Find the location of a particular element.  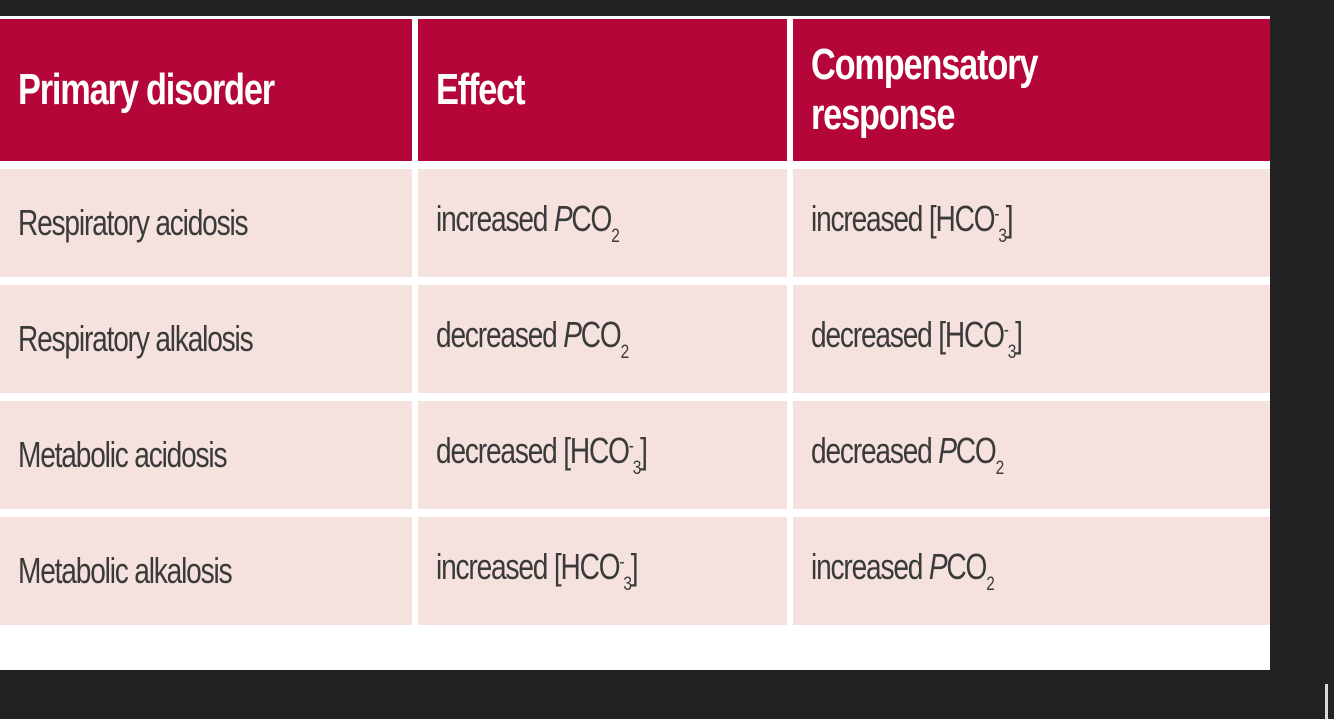

header-compensatory-response: Compensatory response is located at coordinates (1028, 88).